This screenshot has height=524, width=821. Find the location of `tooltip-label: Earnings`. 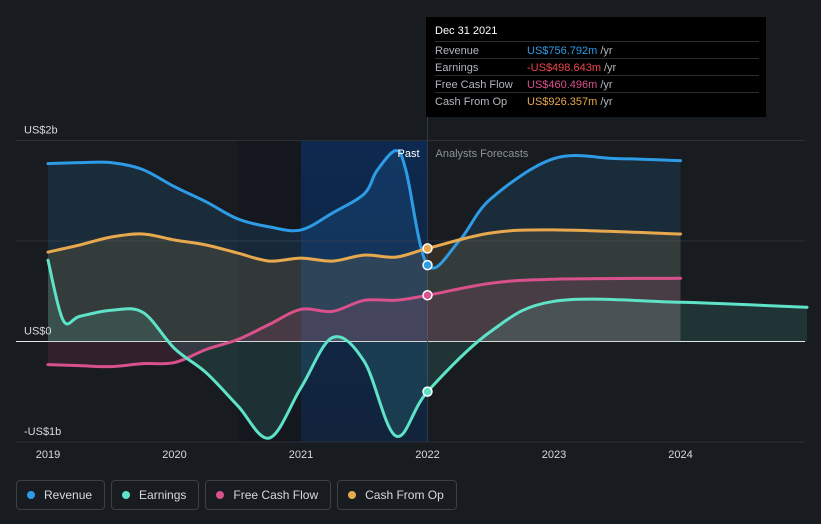

tooltip-label: Earnings is located at coordinates (457, 68).